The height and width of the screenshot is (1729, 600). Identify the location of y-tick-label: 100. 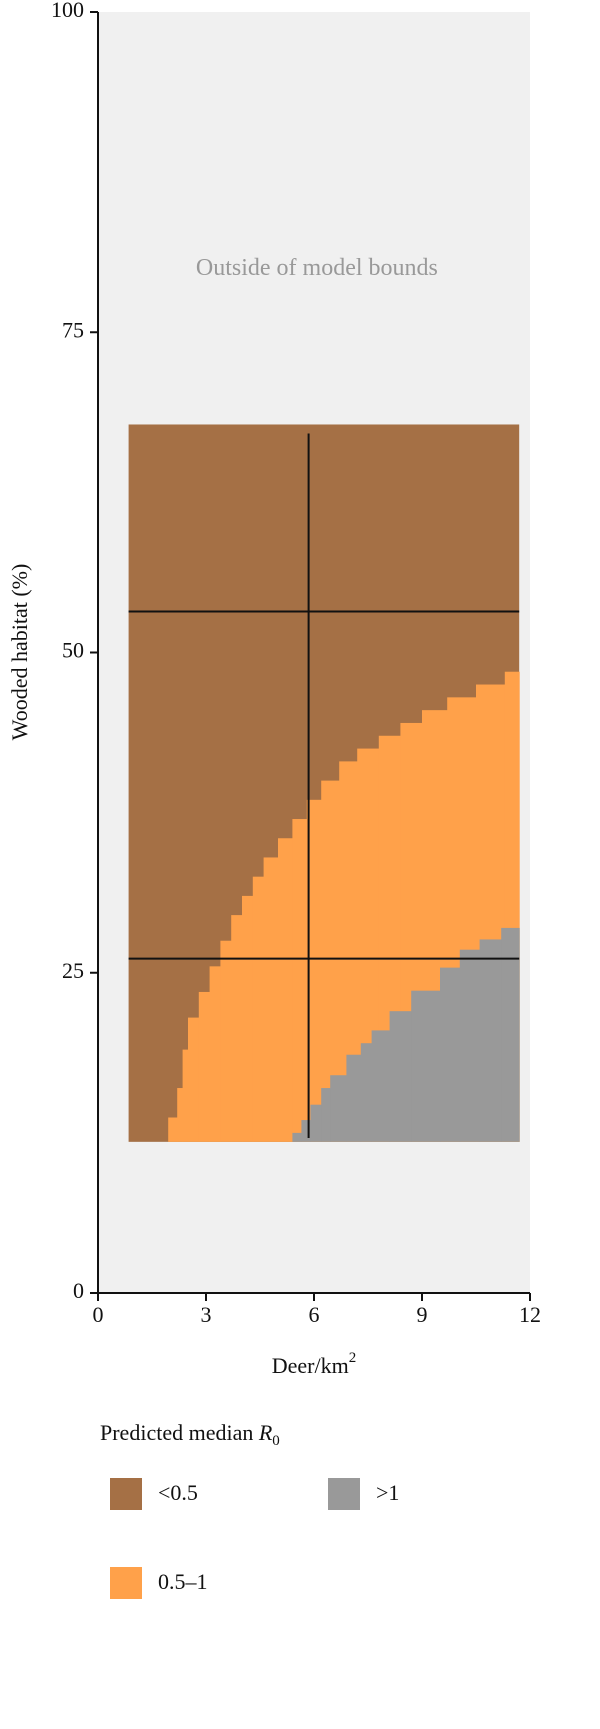
(67, 11).